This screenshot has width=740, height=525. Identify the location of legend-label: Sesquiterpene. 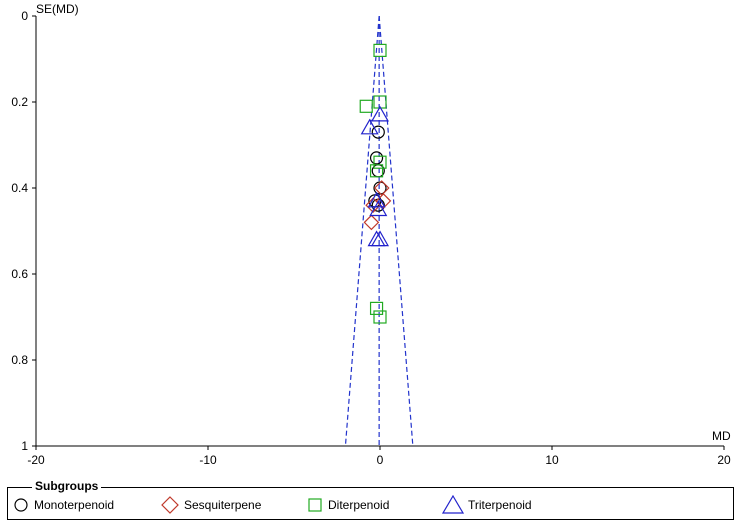
(223, 505).